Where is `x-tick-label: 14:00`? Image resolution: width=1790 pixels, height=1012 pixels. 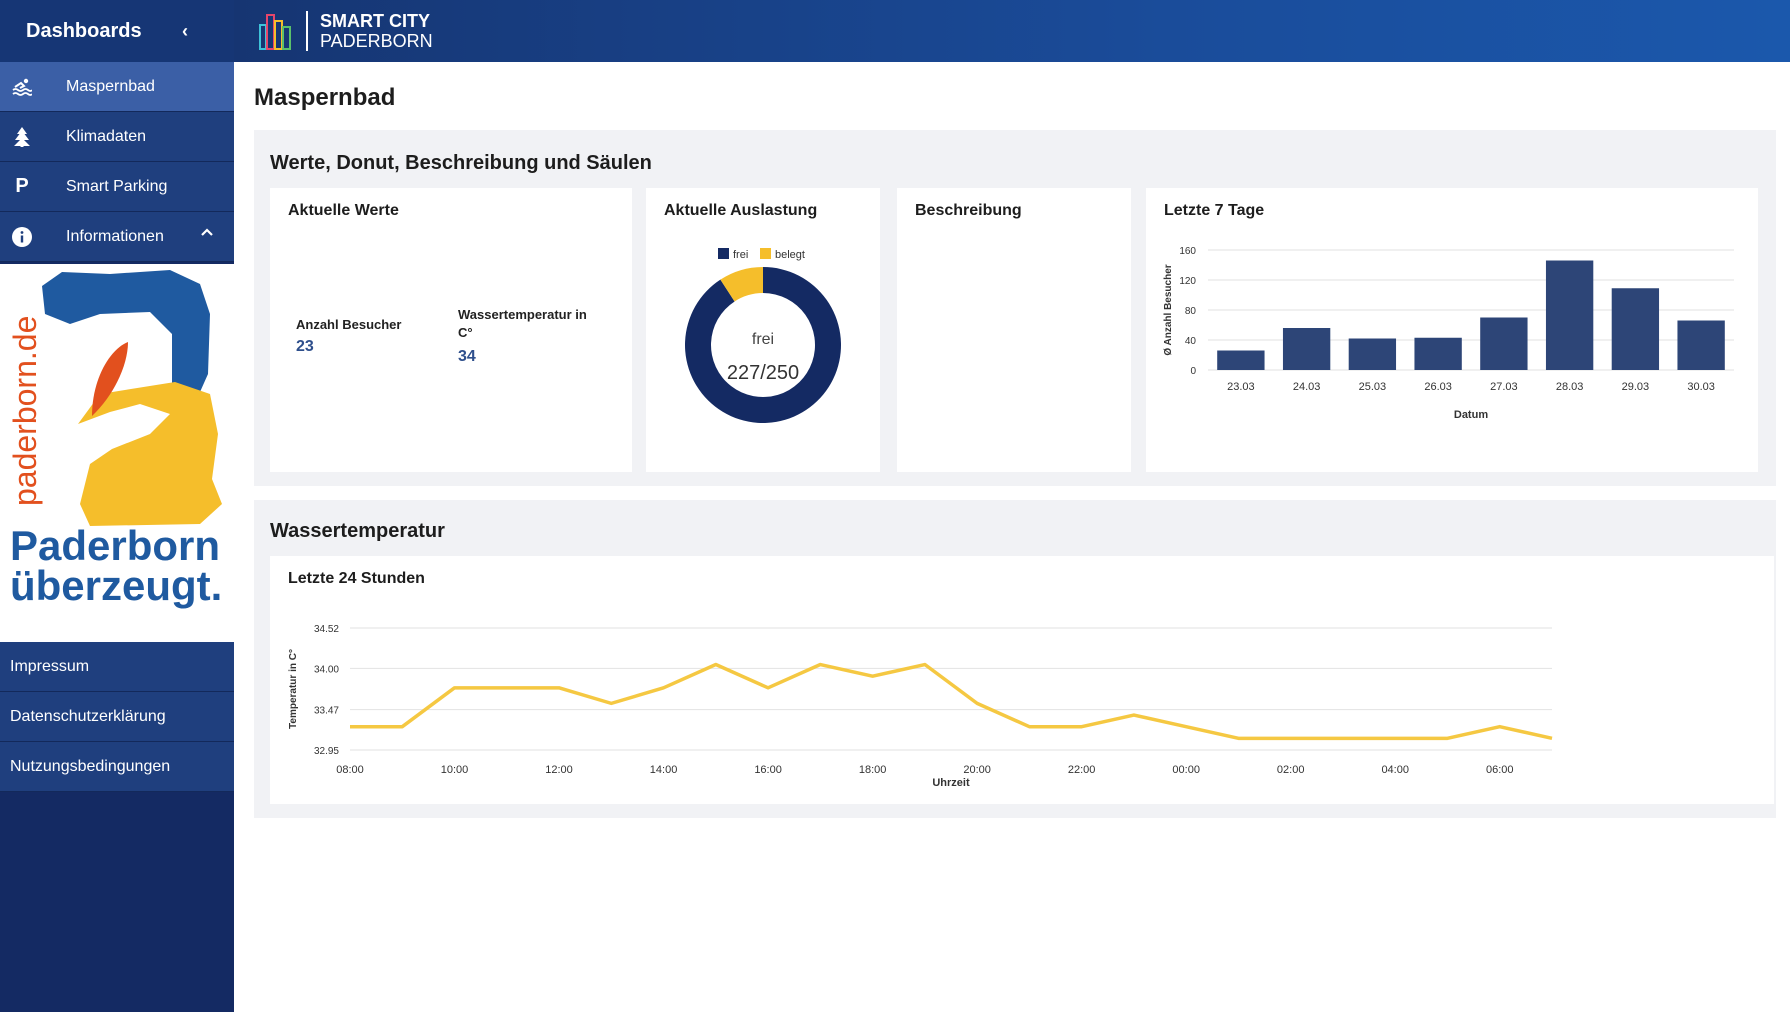 x-tick-label: 14:00 is located at coordinates (664, 770).